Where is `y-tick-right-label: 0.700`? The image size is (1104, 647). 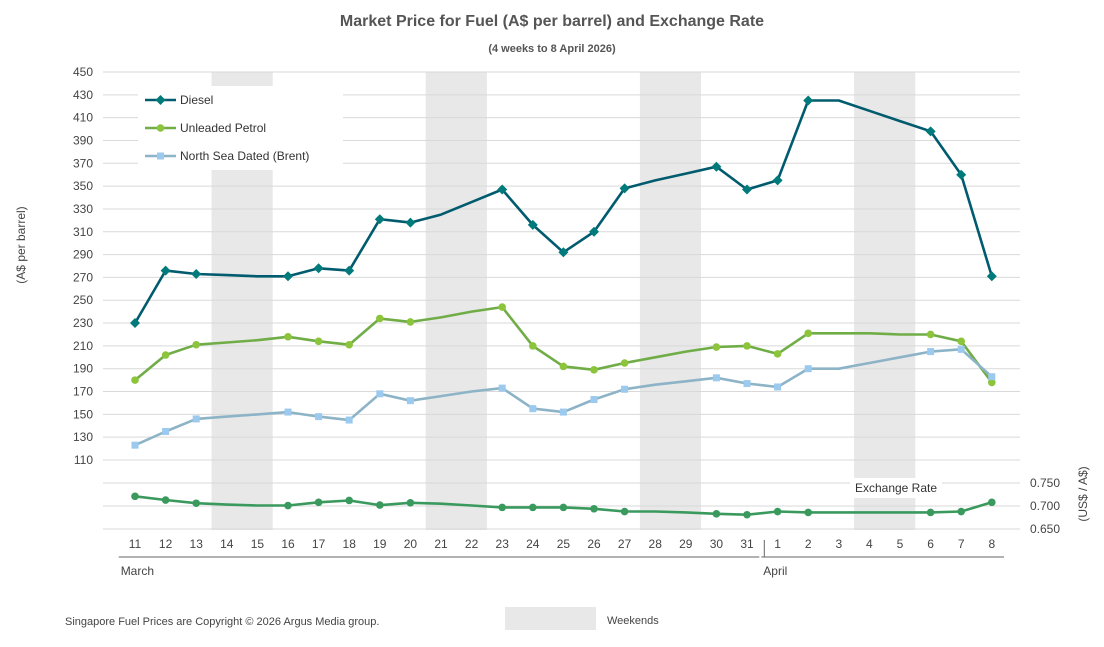
y-tick-right-label: 0.700 is located at coordinates (1045, 506).